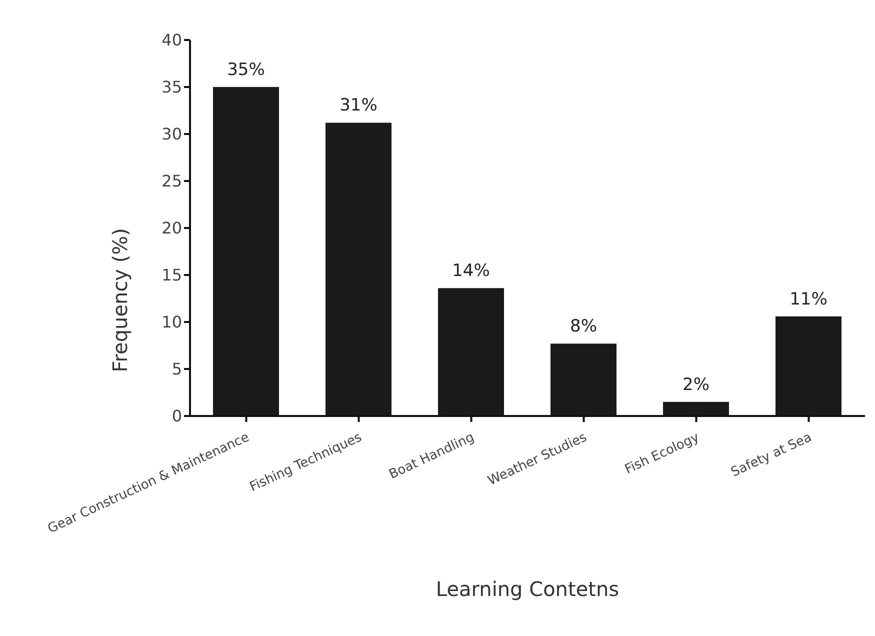  Describe the element at coordinates (172, 228) in the screenshot. I see `y-tick-label: 20` at that location.